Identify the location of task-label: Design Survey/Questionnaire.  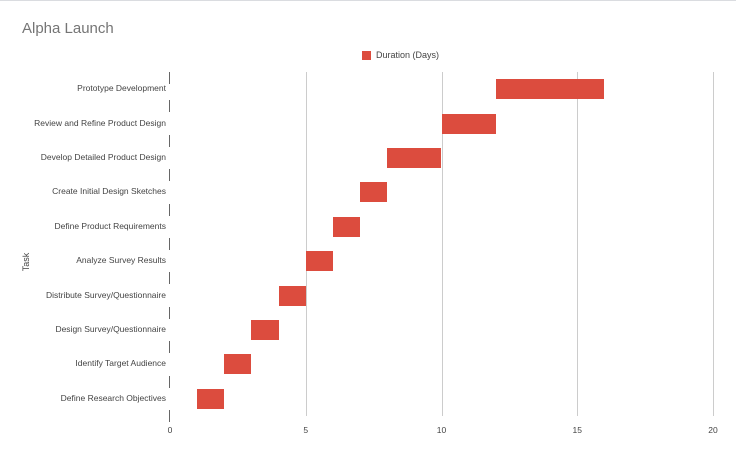
(110, 329).